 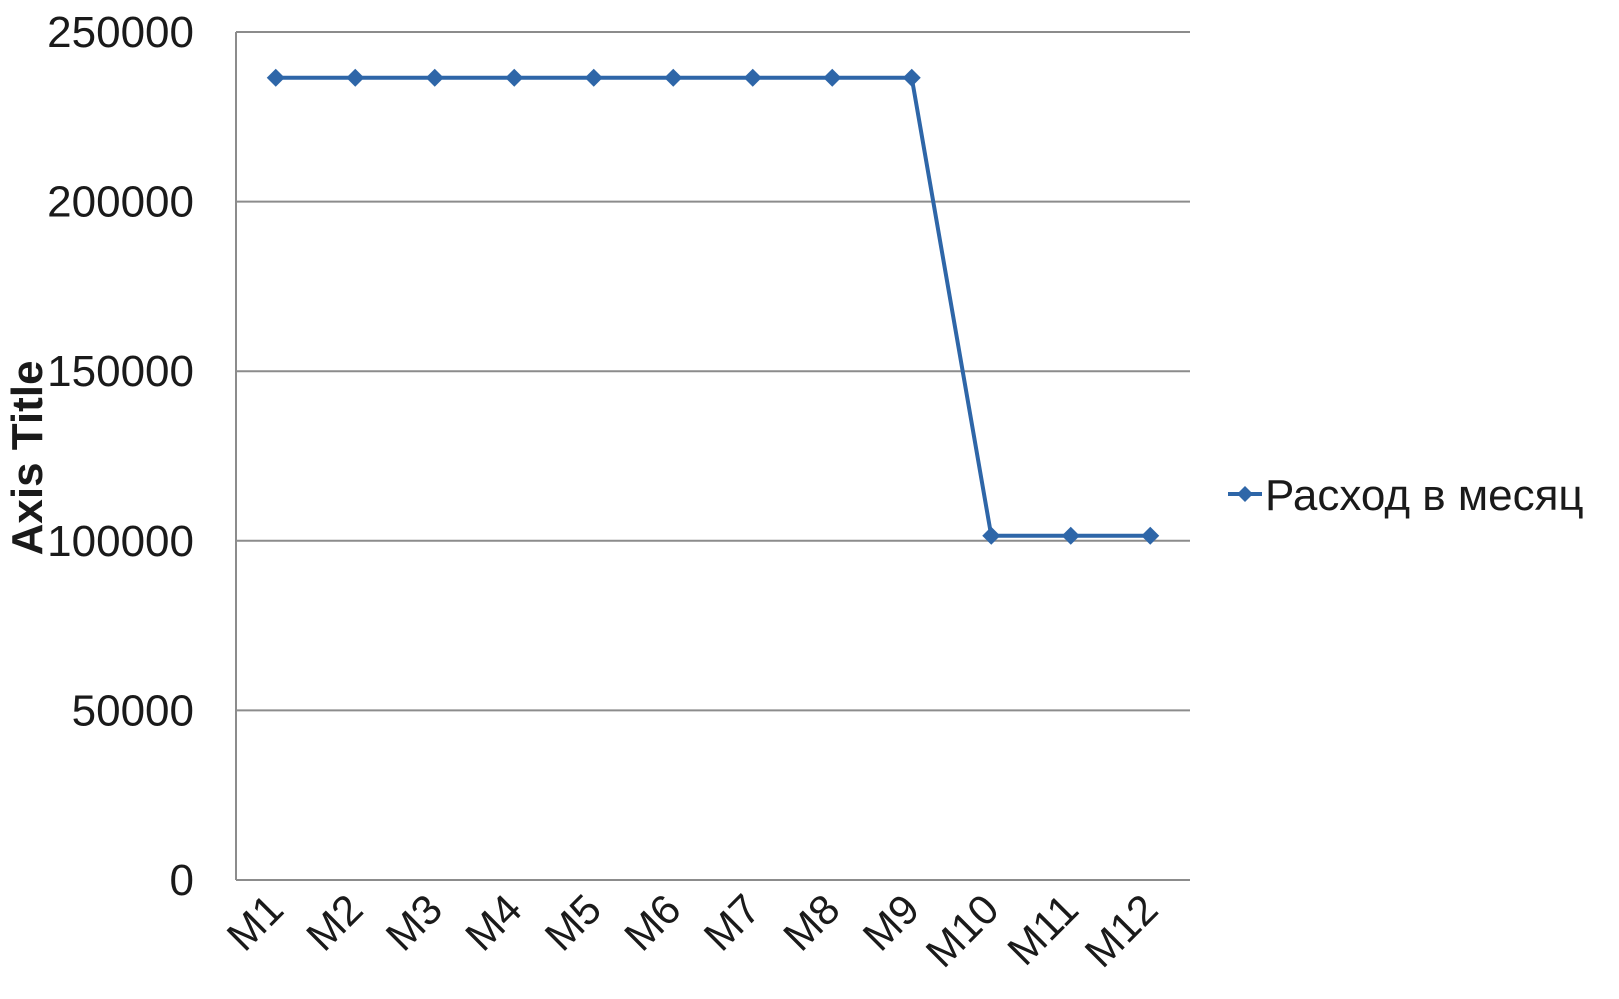 I want to click on x-tick-label: M10, so click(x=962, y=930).